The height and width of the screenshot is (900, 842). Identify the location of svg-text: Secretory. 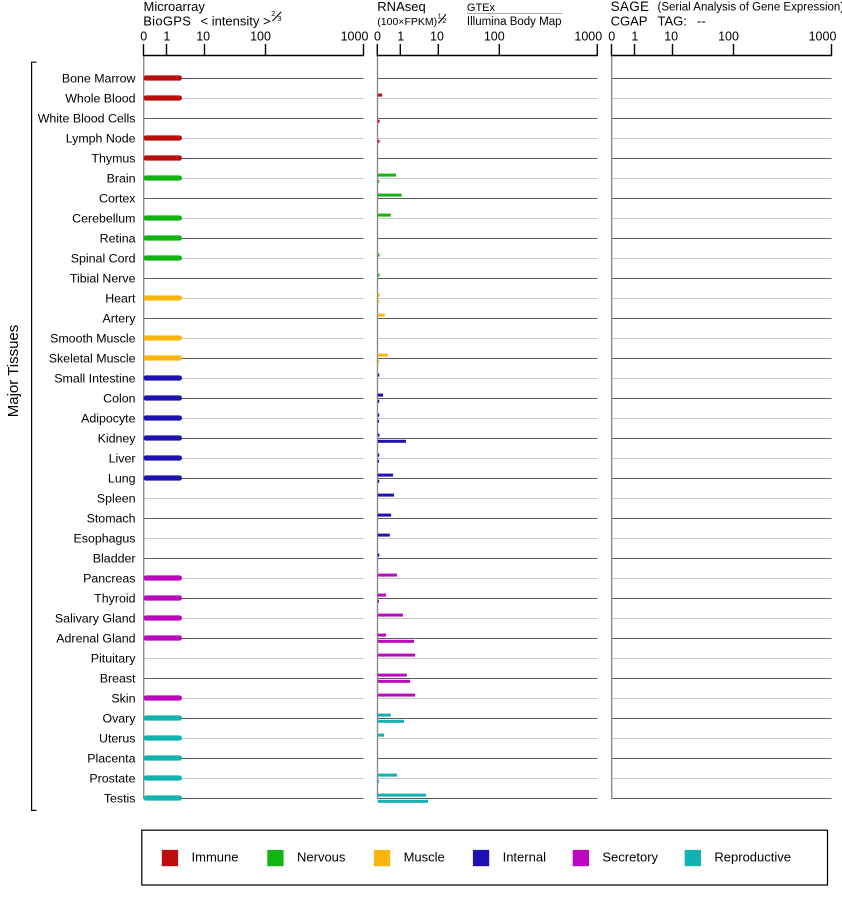
(630, 857).